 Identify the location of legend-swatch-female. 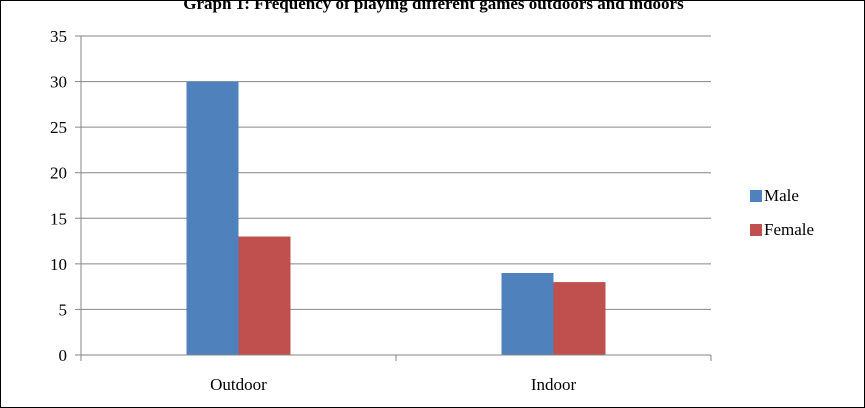
(756, 230).